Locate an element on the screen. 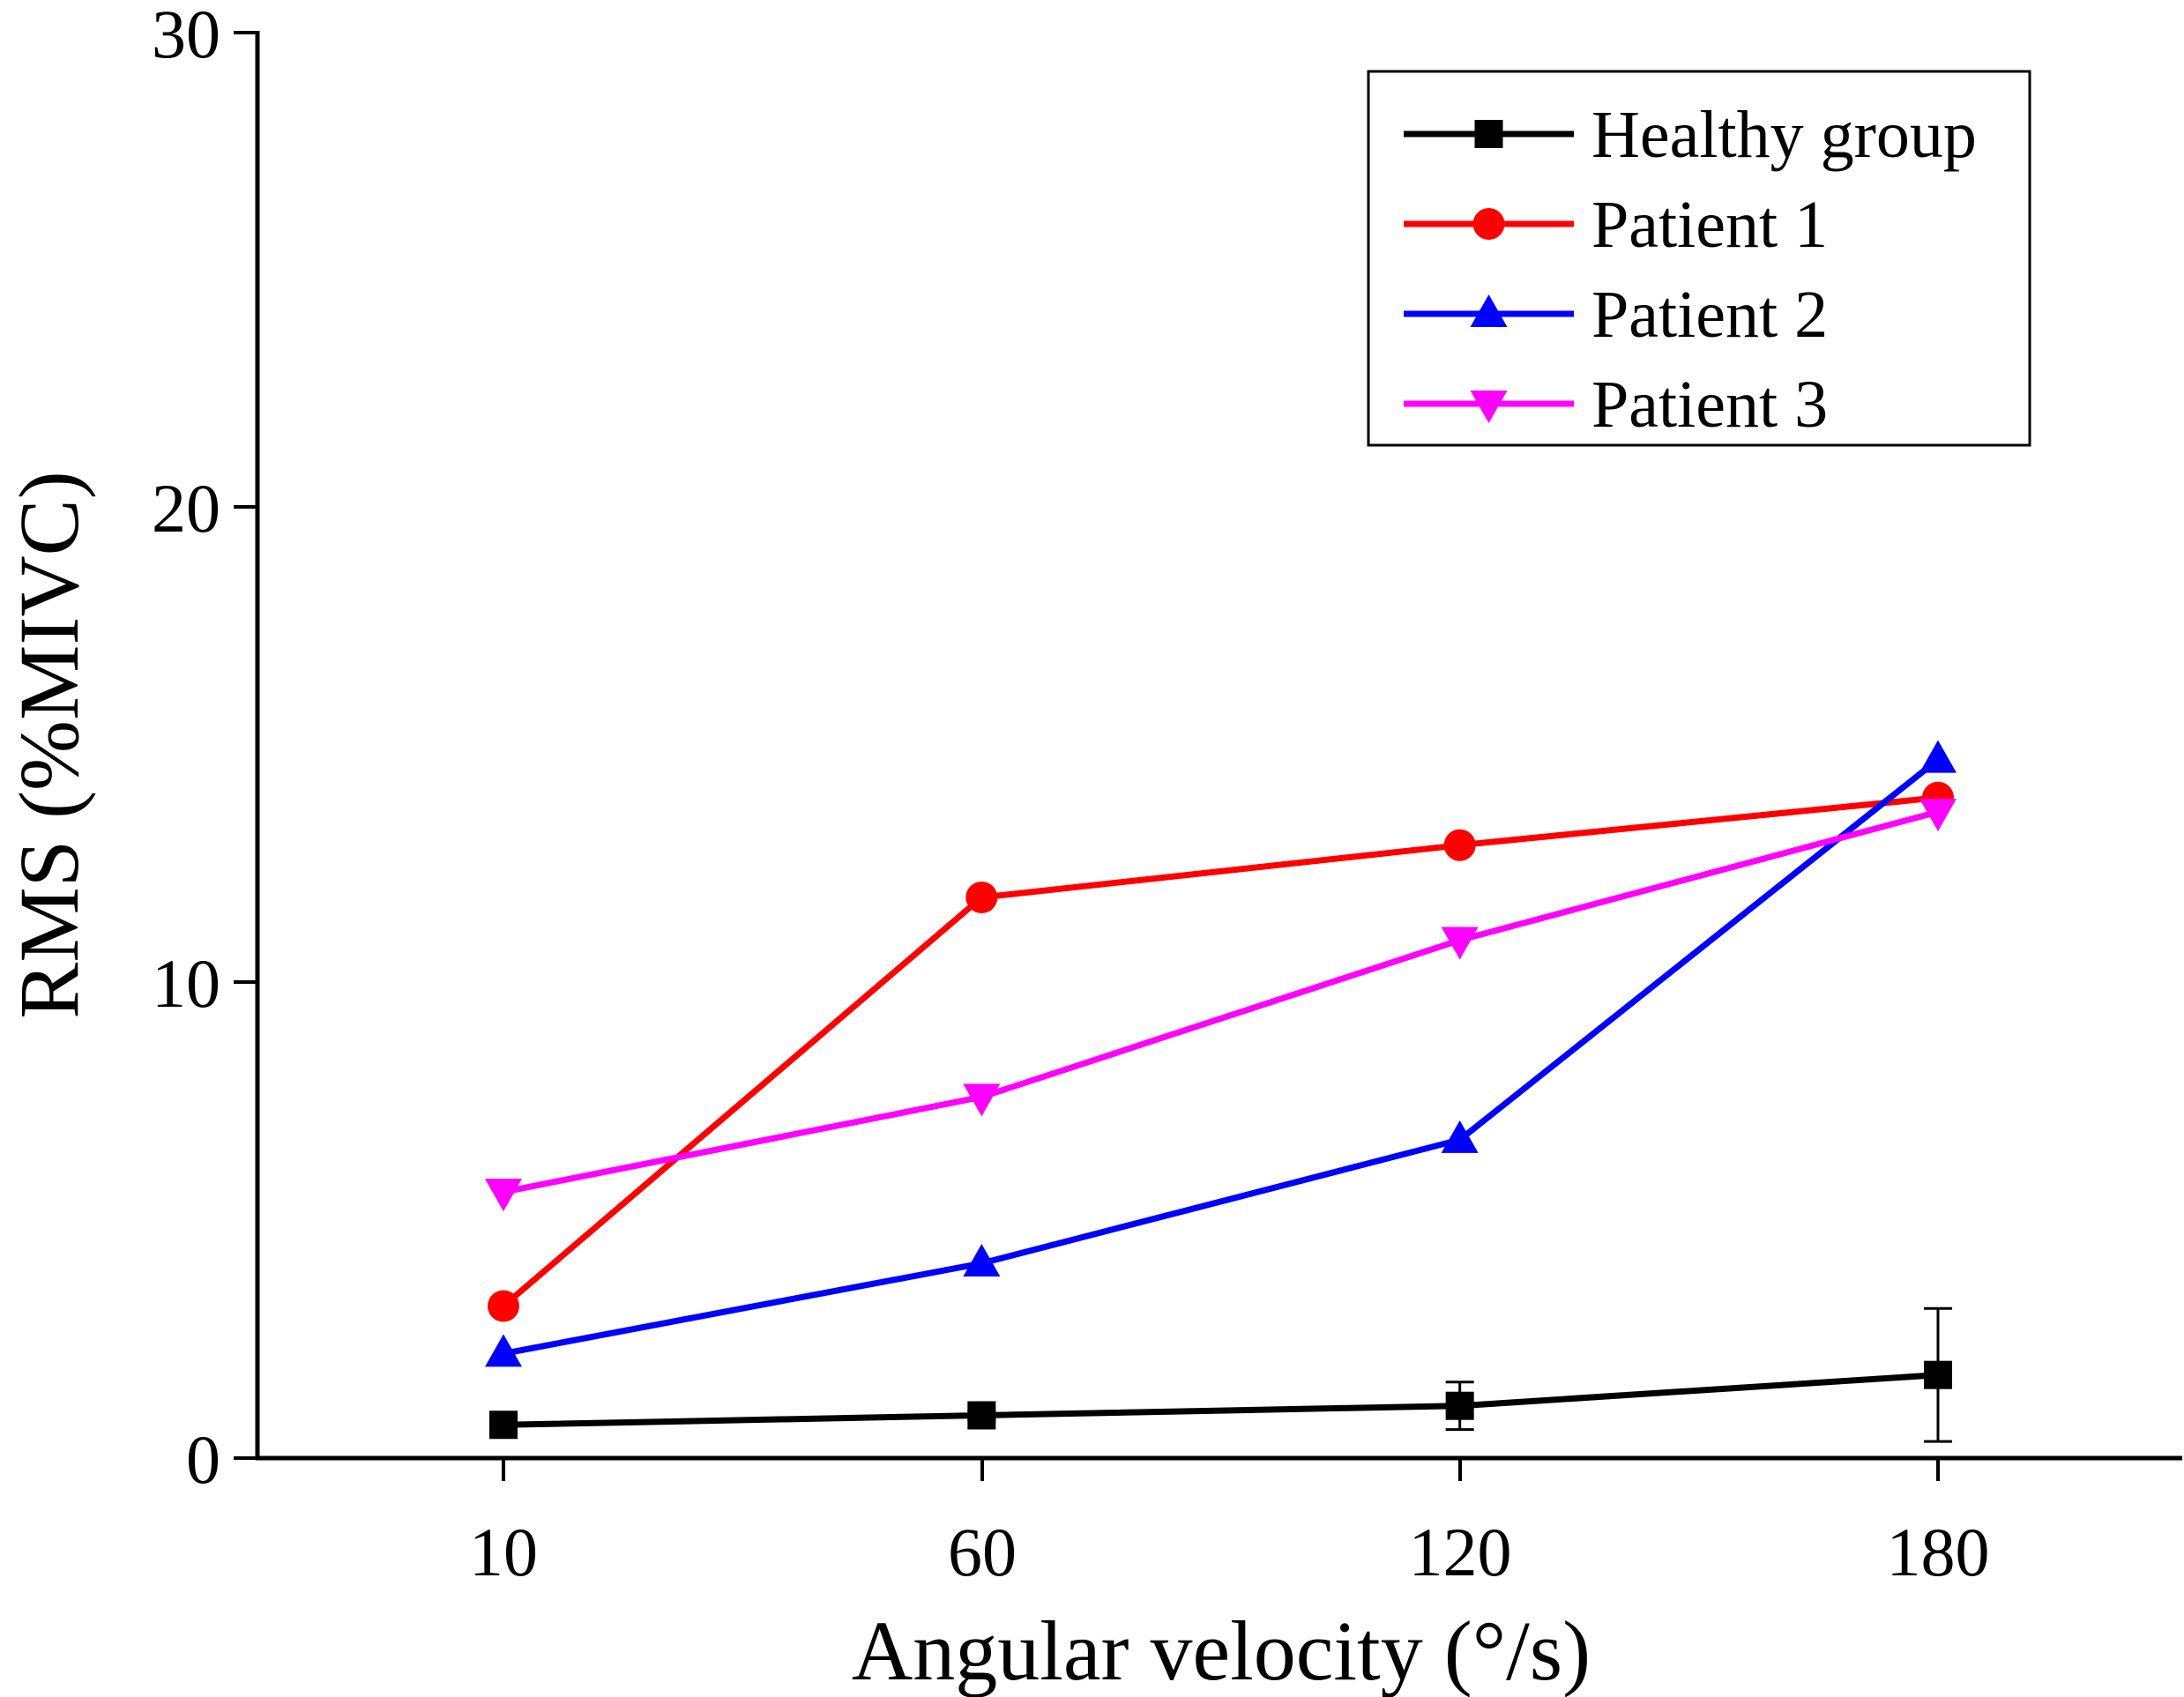  x-axis: 10 60 120 180 is located at coordinates (1229, 1524).